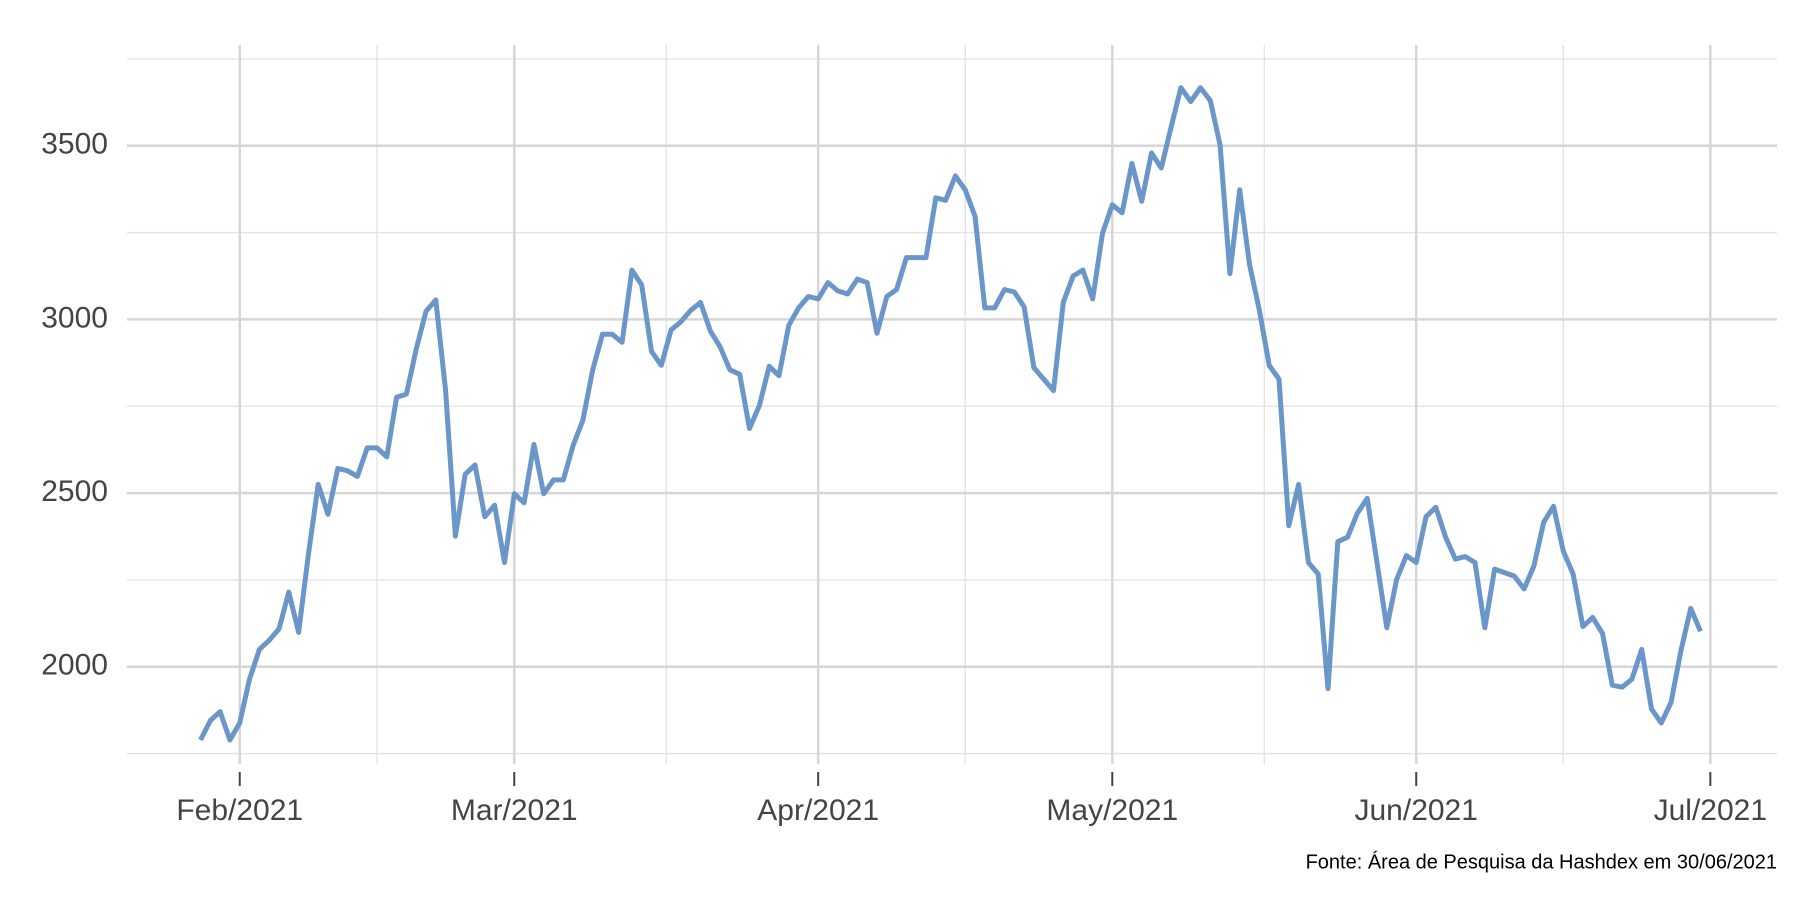 The height and width of the screenshot is (900, 1800). I want to click on x-tick-label: Jul/2021, so click(1710, 810).